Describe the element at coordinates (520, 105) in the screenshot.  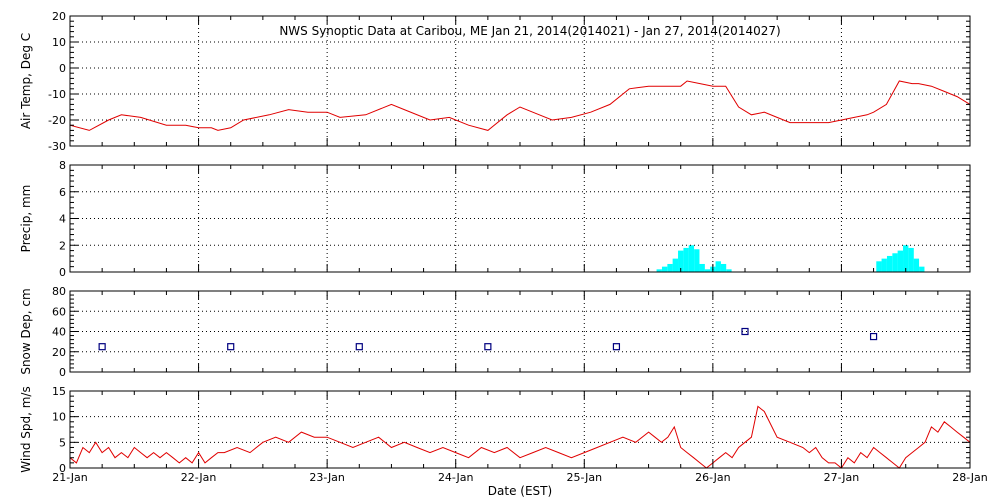
I see `air_temp-line` at that location.